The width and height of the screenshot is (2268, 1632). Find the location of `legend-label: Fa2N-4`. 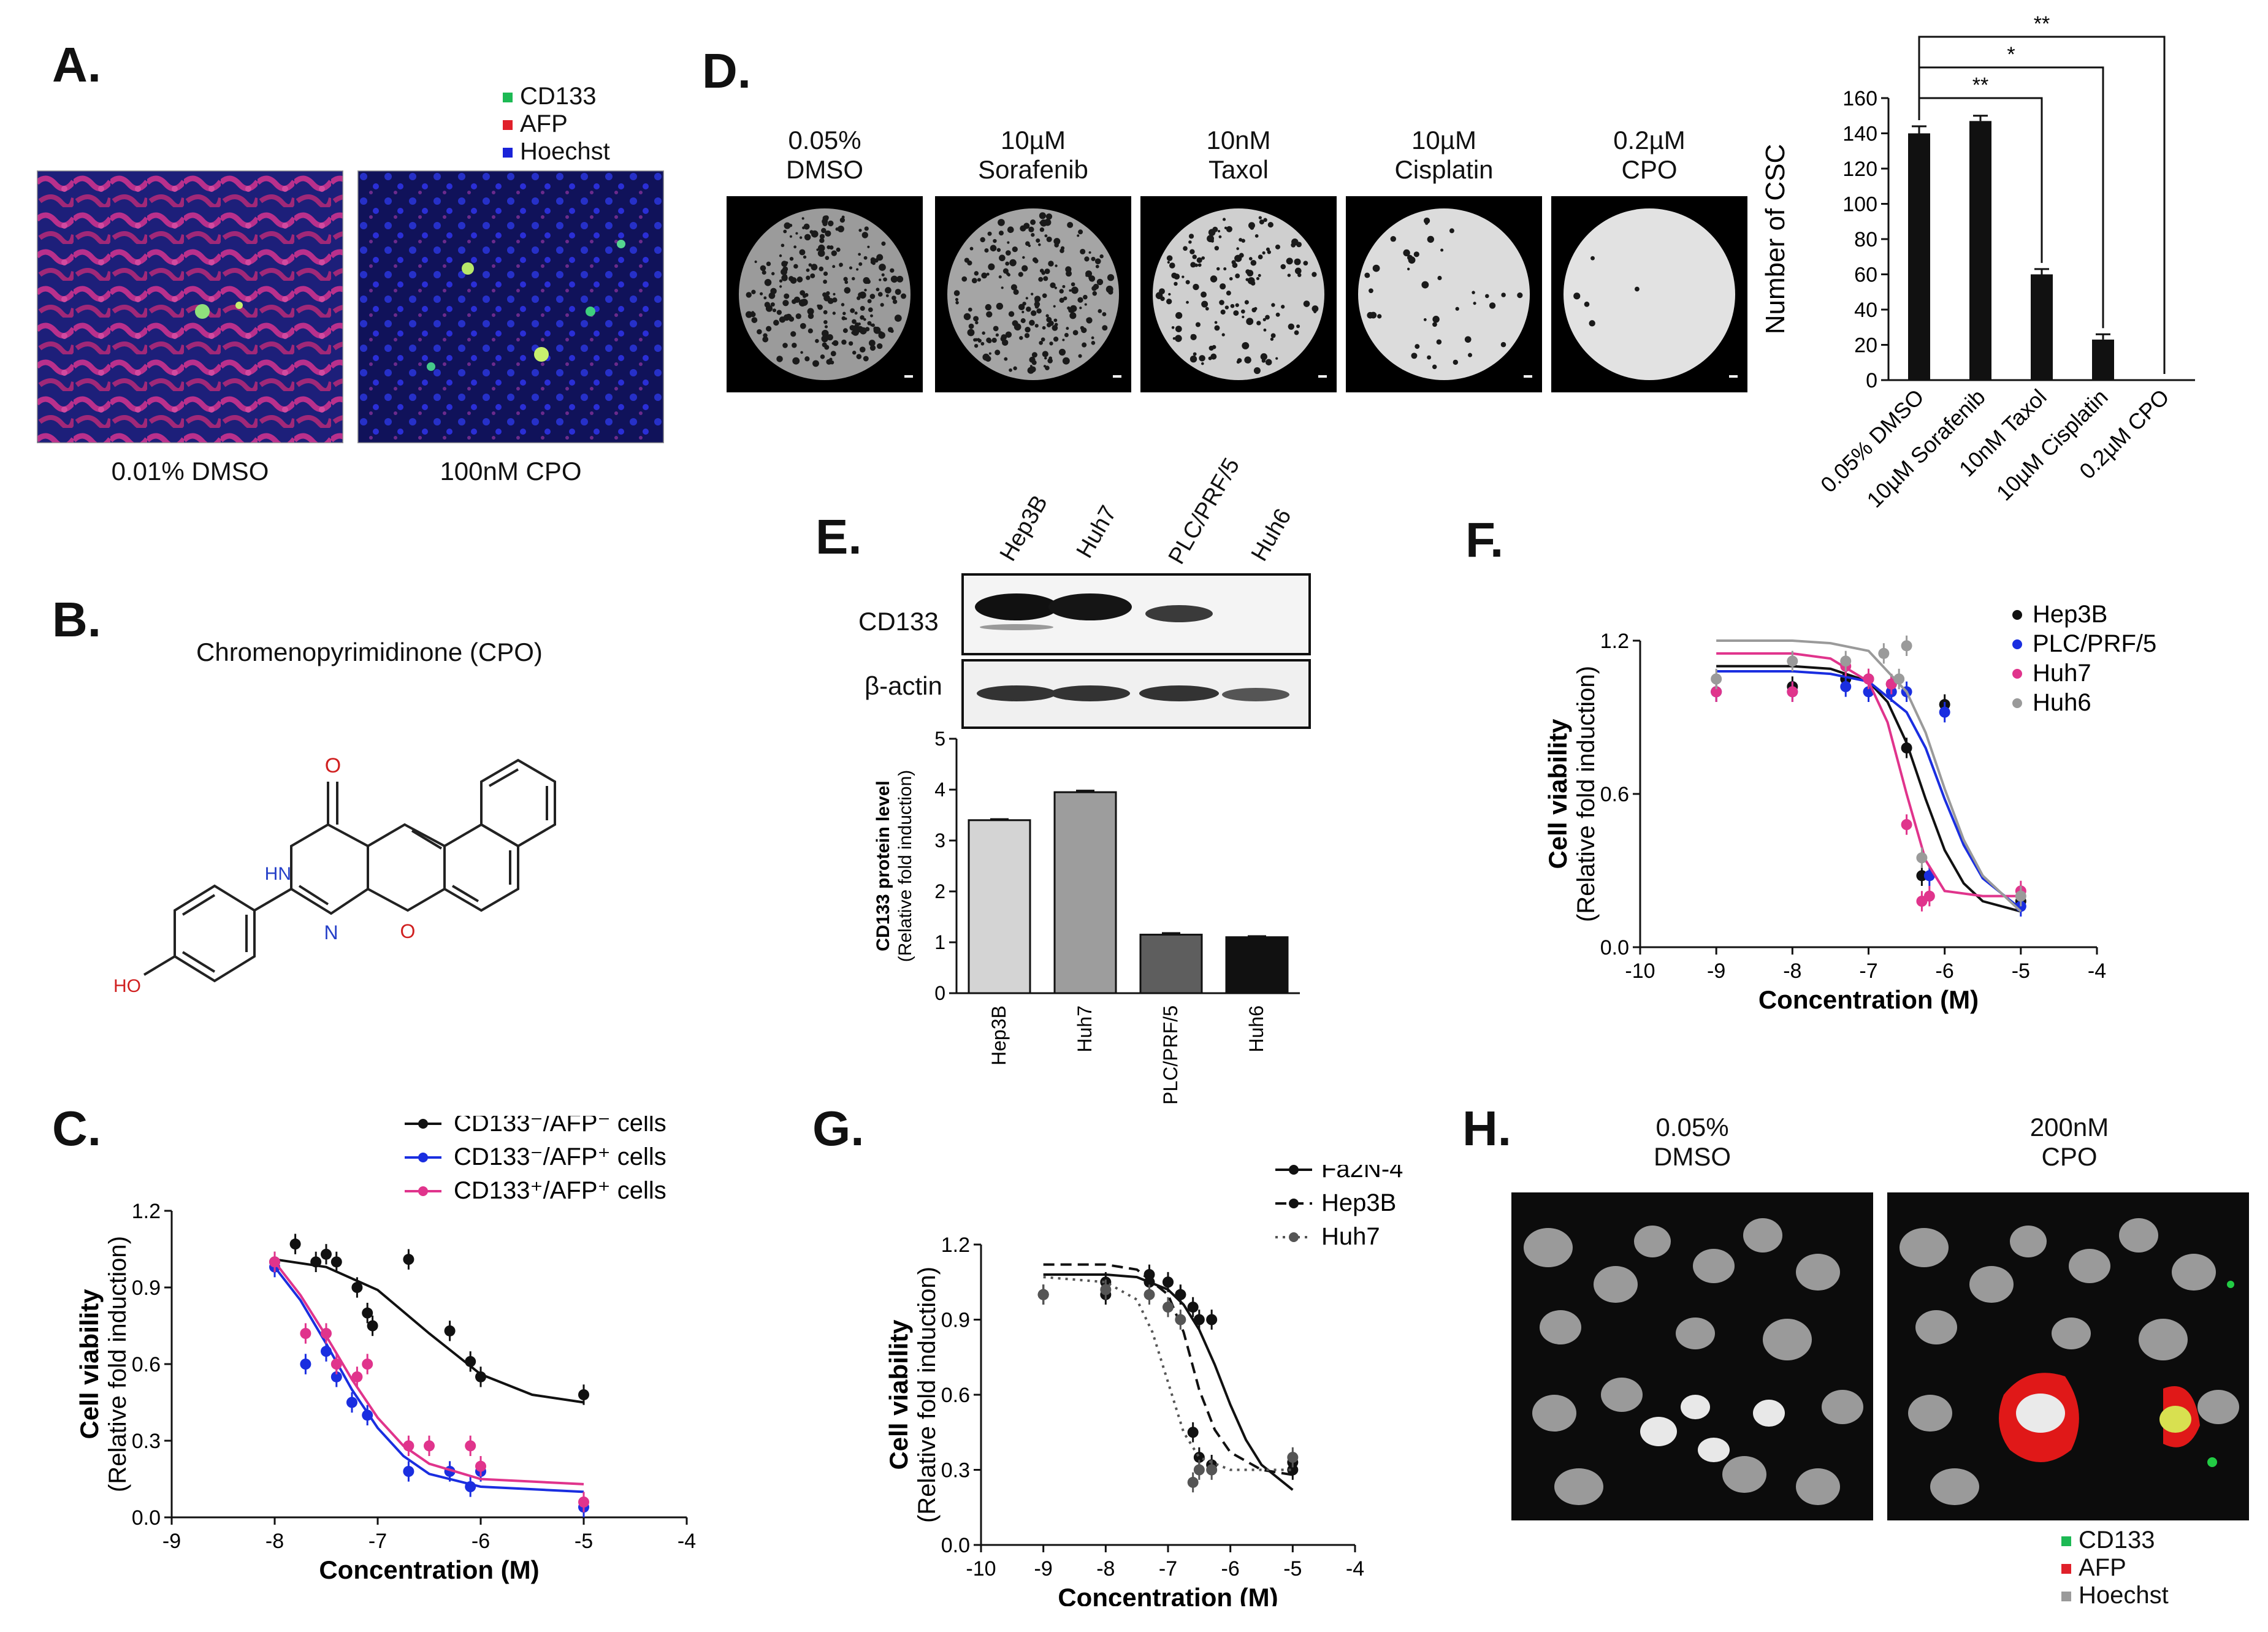

legend-label: Fa2N-4 is located at coordinates (1362, 1174).